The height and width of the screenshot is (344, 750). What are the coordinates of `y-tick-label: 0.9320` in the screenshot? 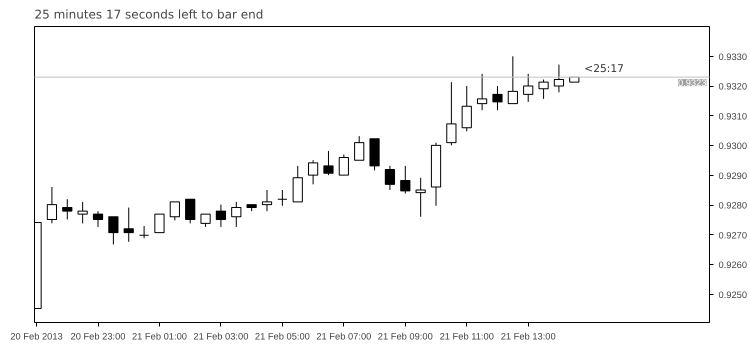 It's located at (733, 87).